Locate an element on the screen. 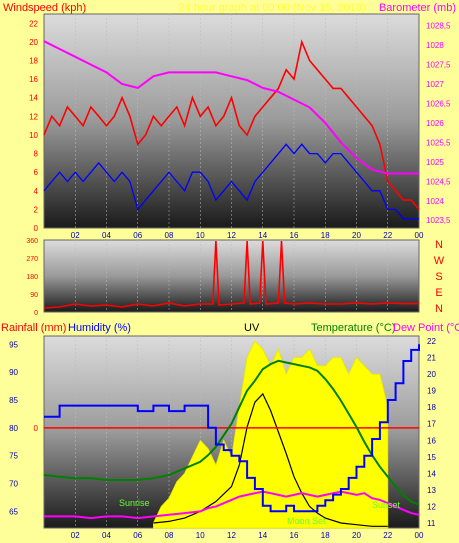 This screenshot has width=459, height=543. winddir-tick-label: 0 is located at coordinates (36, 313).